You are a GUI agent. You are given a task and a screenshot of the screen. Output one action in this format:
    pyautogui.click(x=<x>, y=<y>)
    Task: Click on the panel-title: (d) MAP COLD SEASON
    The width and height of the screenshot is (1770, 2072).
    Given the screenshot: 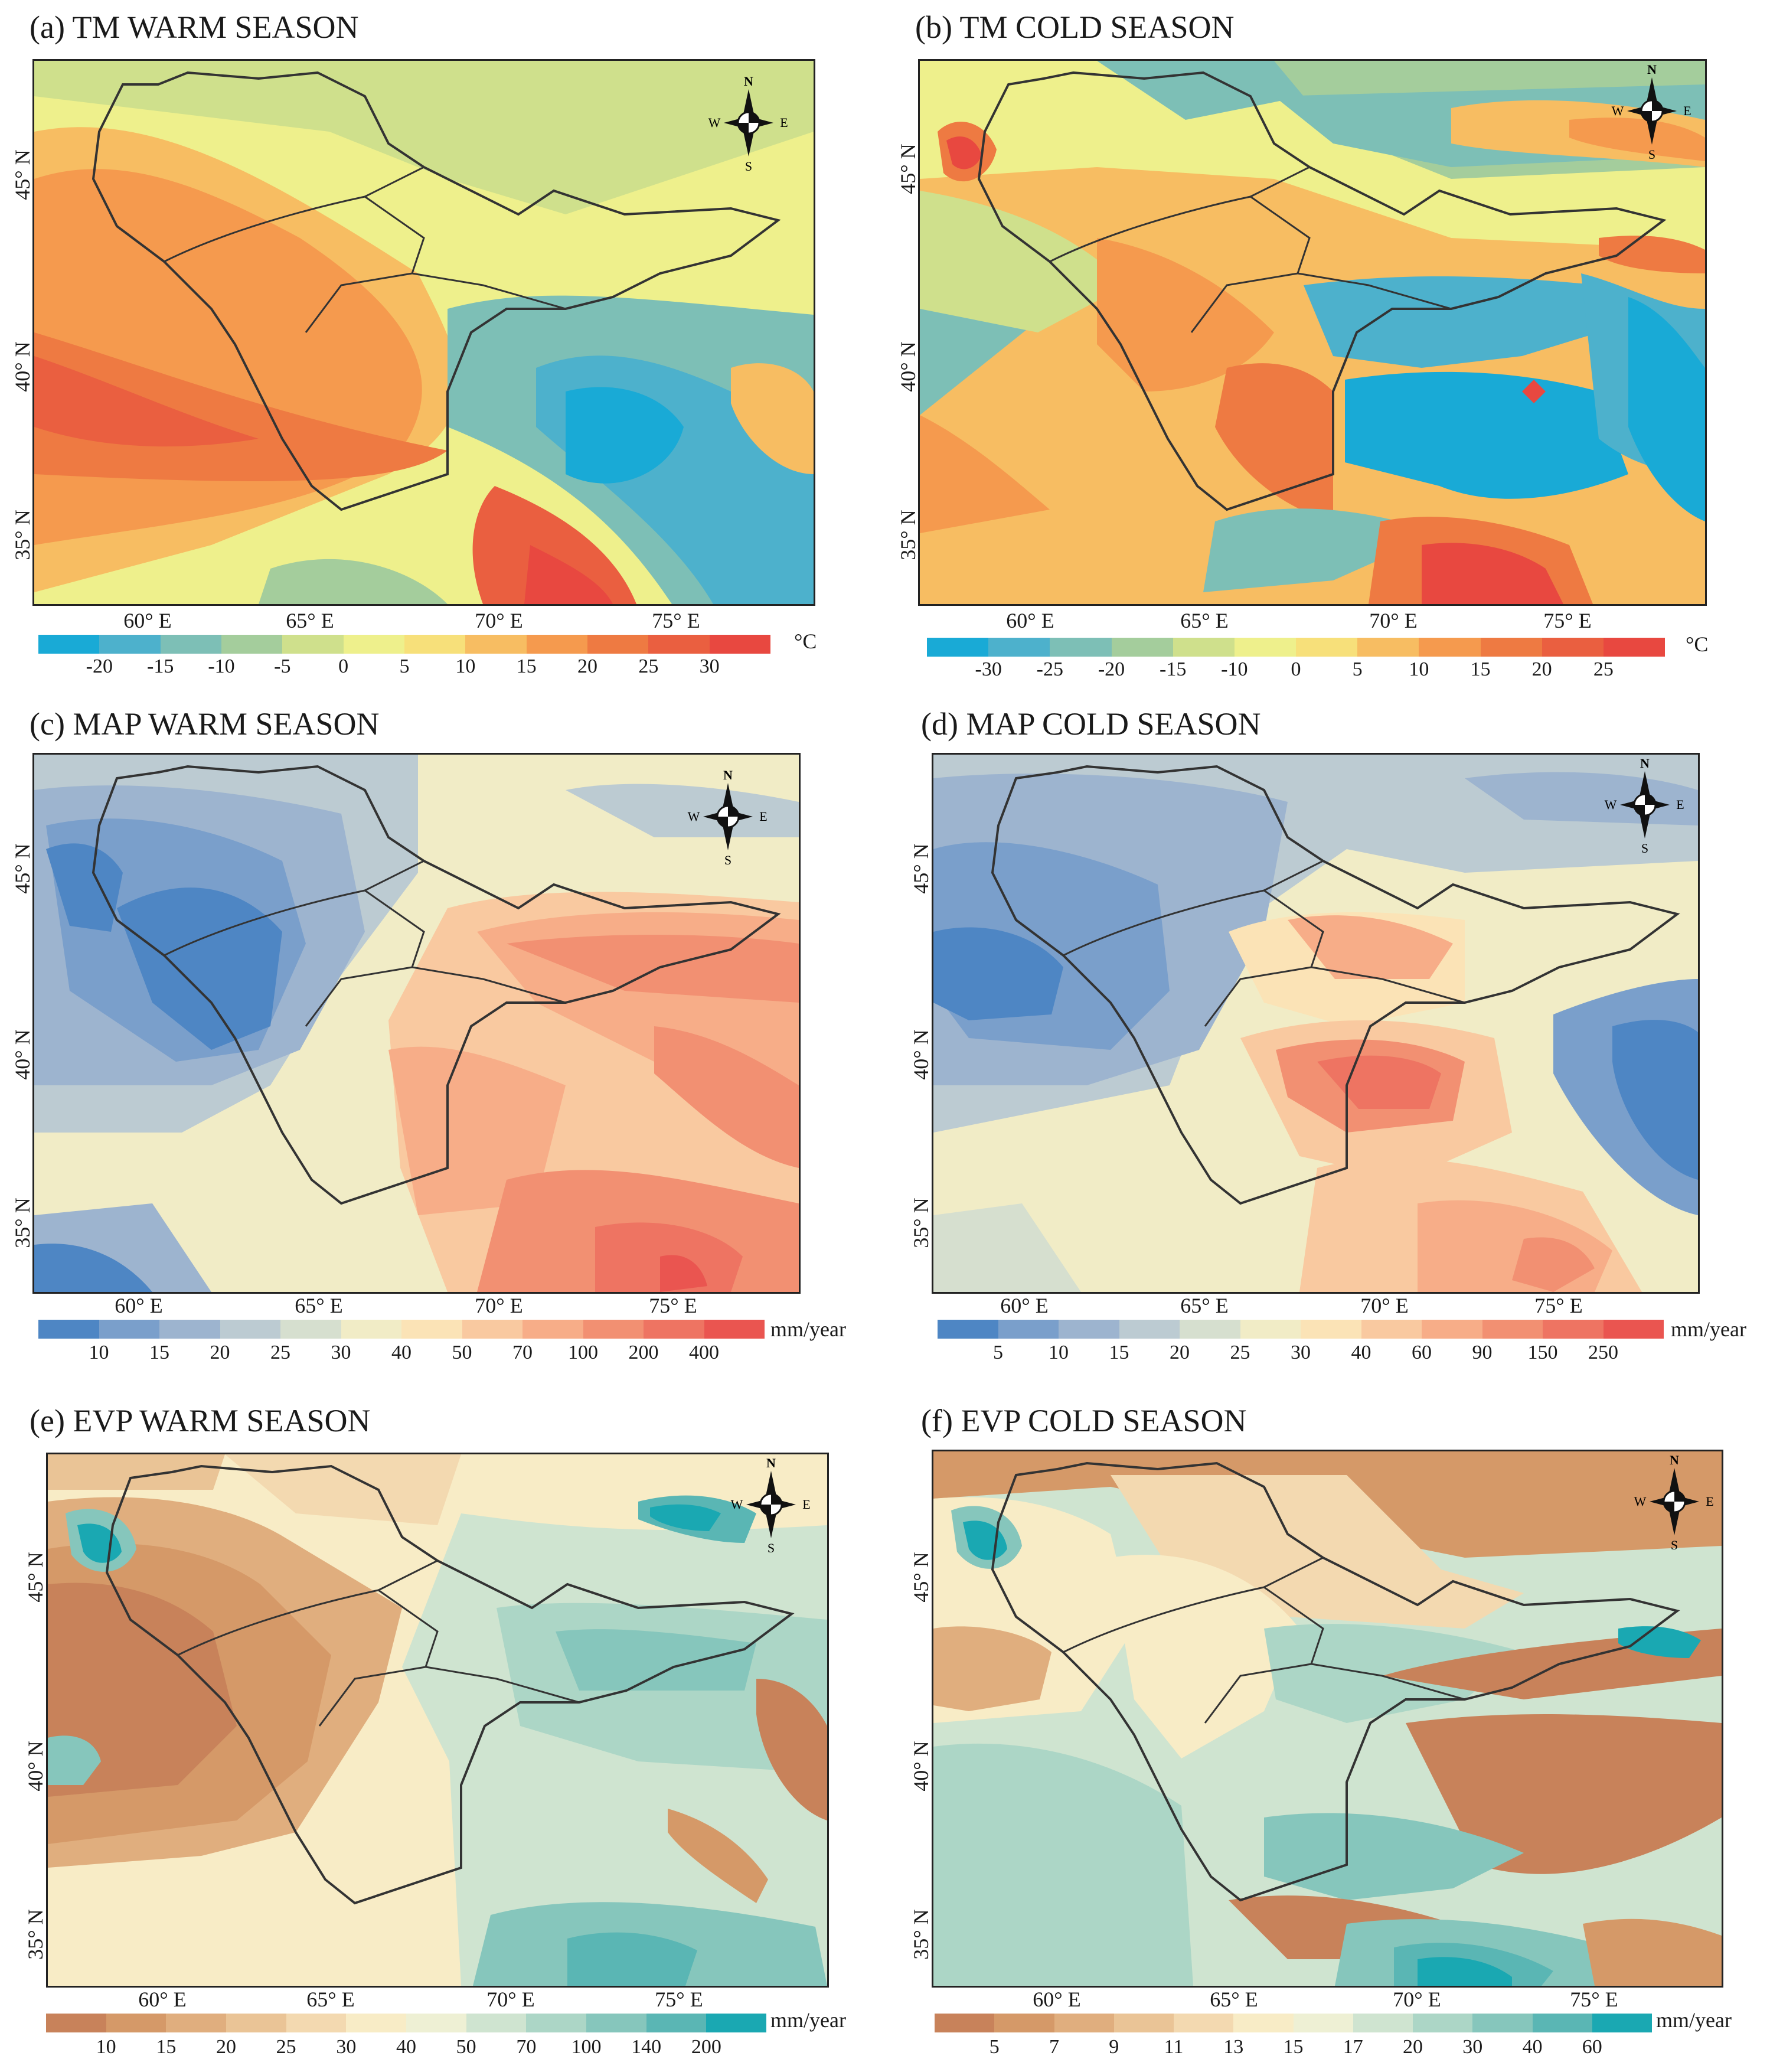 What is the action you would take?
    pyautogui.click(x=1091, y=724)
    